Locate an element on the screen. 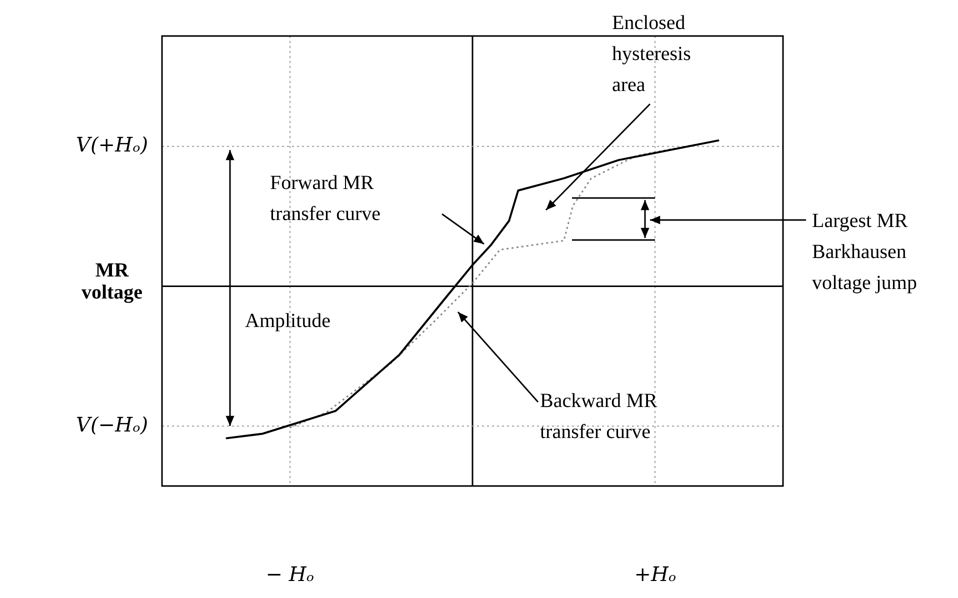 This screenshot has height=598, width=958. x-tick-label: +Hₒ is located at coordinates (655, 574).